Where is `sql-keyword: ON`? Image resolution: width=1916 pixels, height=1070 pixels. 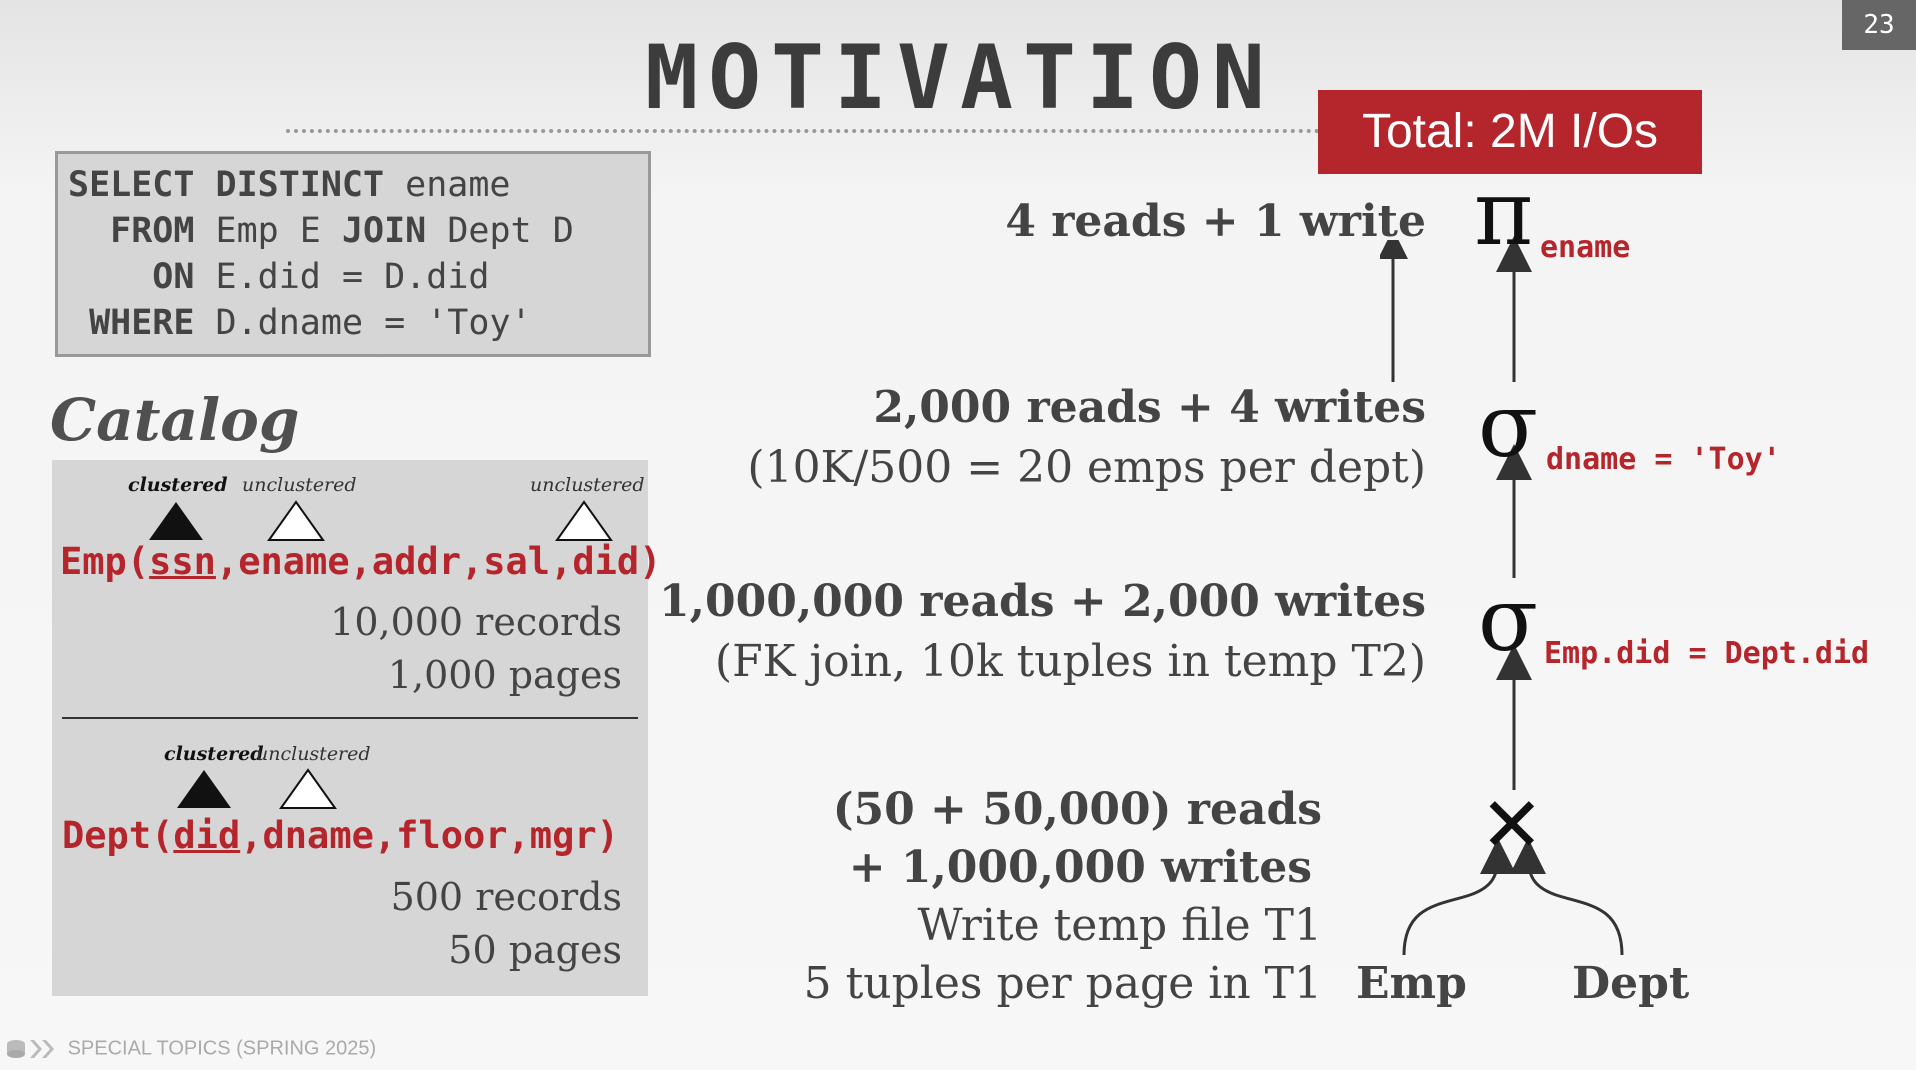
sql-keyword: ON is located at coordinates (173, 277).